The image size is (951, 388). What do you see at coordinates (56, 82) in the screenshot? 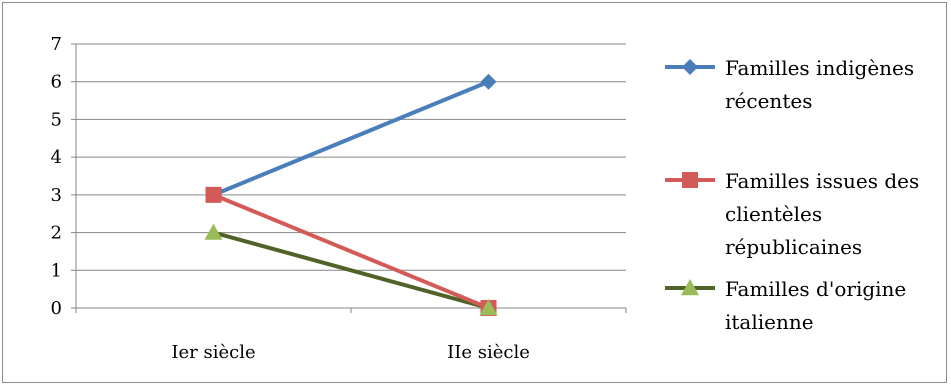
I see `y-tick-label: 6` at bounding box center [56, 82].